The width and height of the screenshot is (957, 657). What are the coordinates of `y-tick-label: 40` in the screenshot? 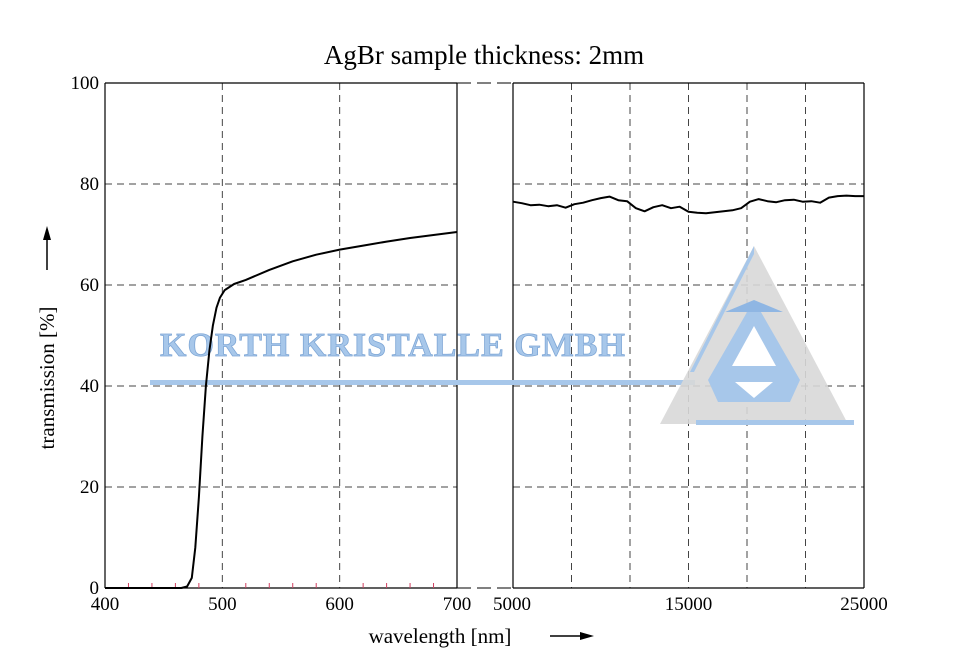 It's located at (89, 386).